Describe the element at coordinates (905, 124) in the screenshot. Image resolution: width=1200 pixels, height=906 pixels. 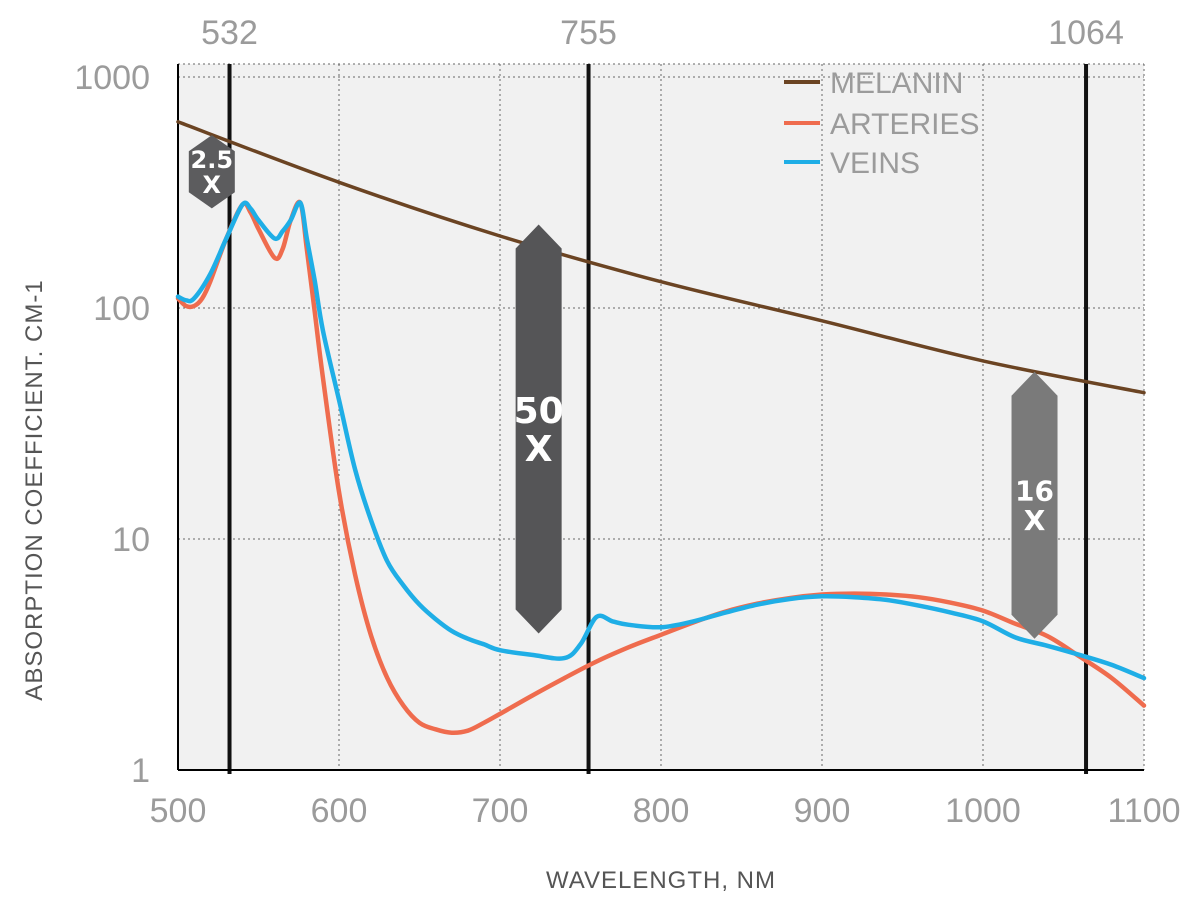
I see `legend-label-arteries: ARTERIES` at that location.